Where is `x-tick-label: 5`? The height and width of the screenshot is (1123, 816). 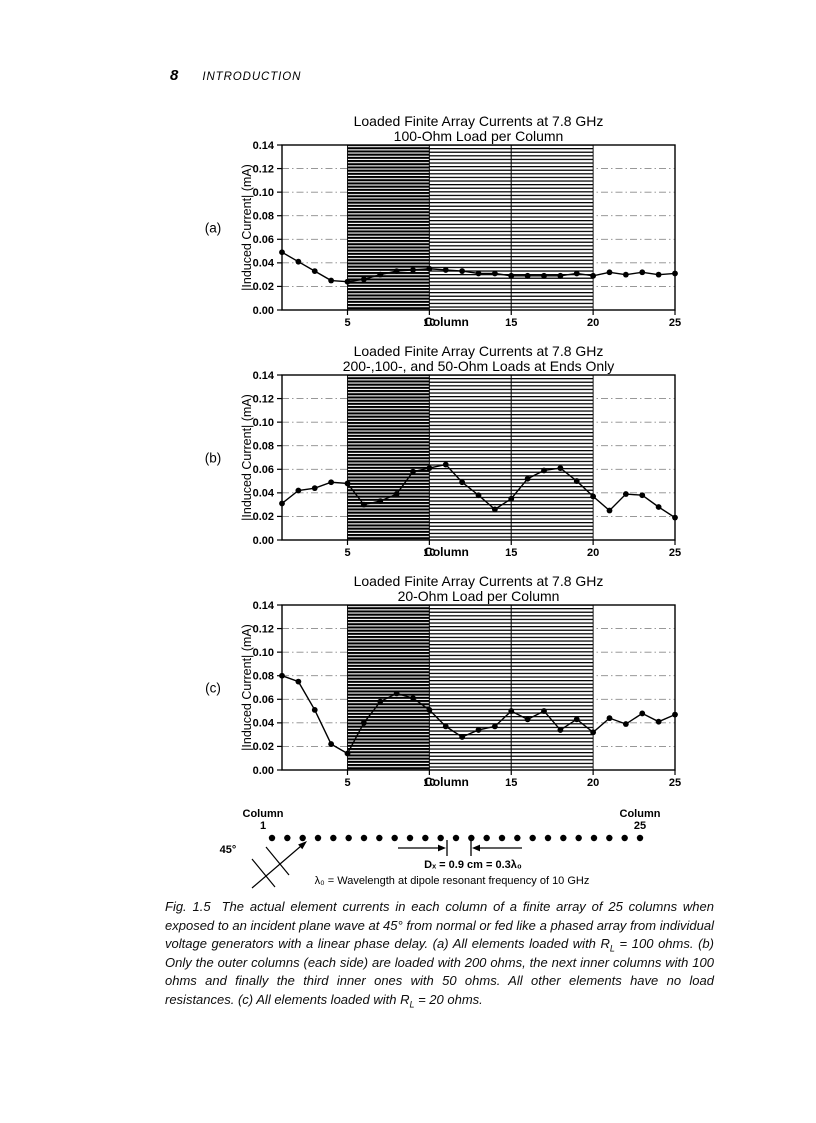 x-tick-label: 5 is located at coordinates (347, 553).